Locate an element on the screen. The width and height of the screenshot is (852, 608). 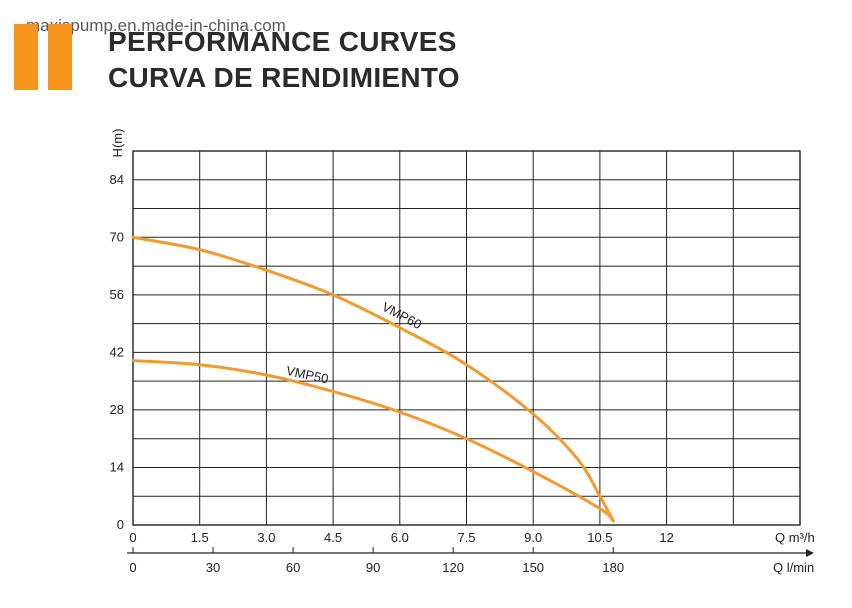
y-tick-label: 70 is located at coordinates (117, 236).